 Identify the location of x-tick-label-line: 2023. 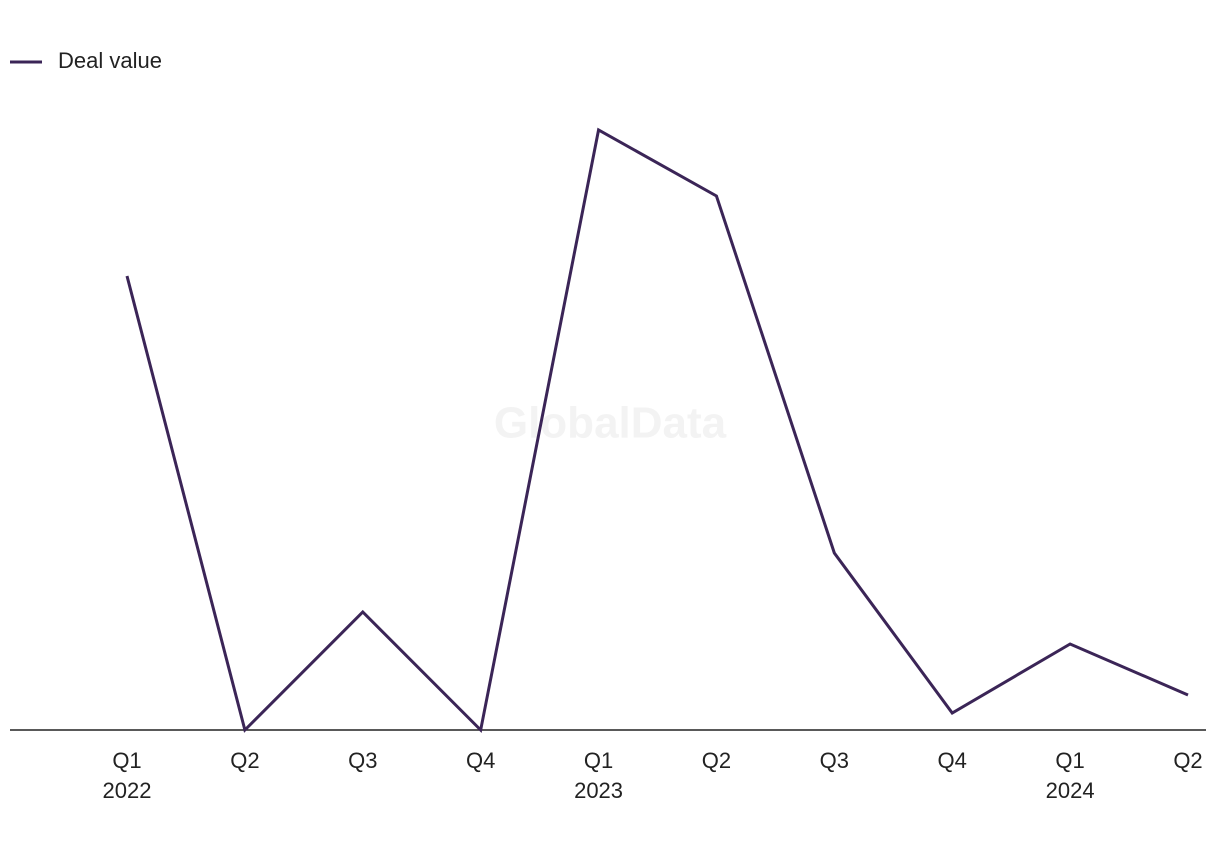
(598, 790).